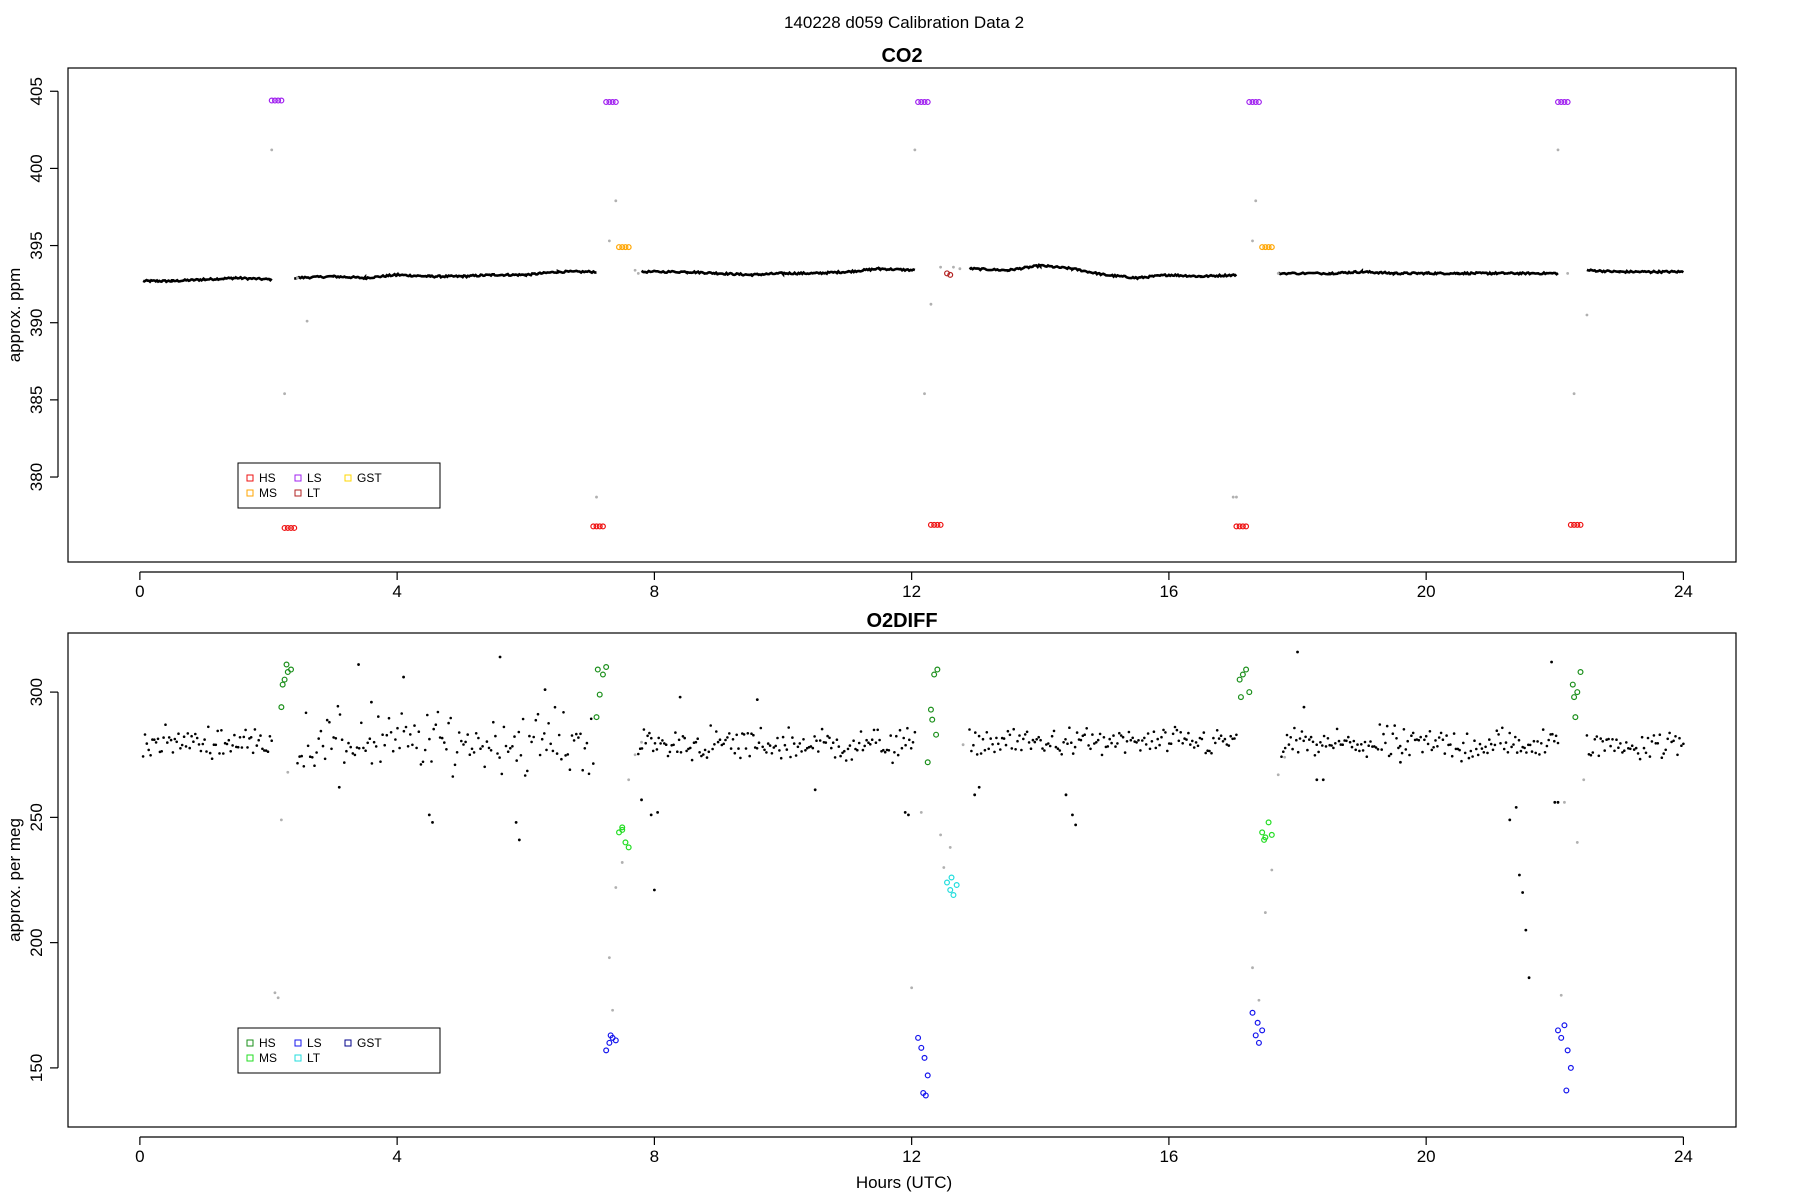 Image resolution: width=1800 pixels, height=1200 pixels. What do you see at coordinates (1418, 272) in the screenshot?
I see `co2-sample-line` at bounding box center [1418, 272].